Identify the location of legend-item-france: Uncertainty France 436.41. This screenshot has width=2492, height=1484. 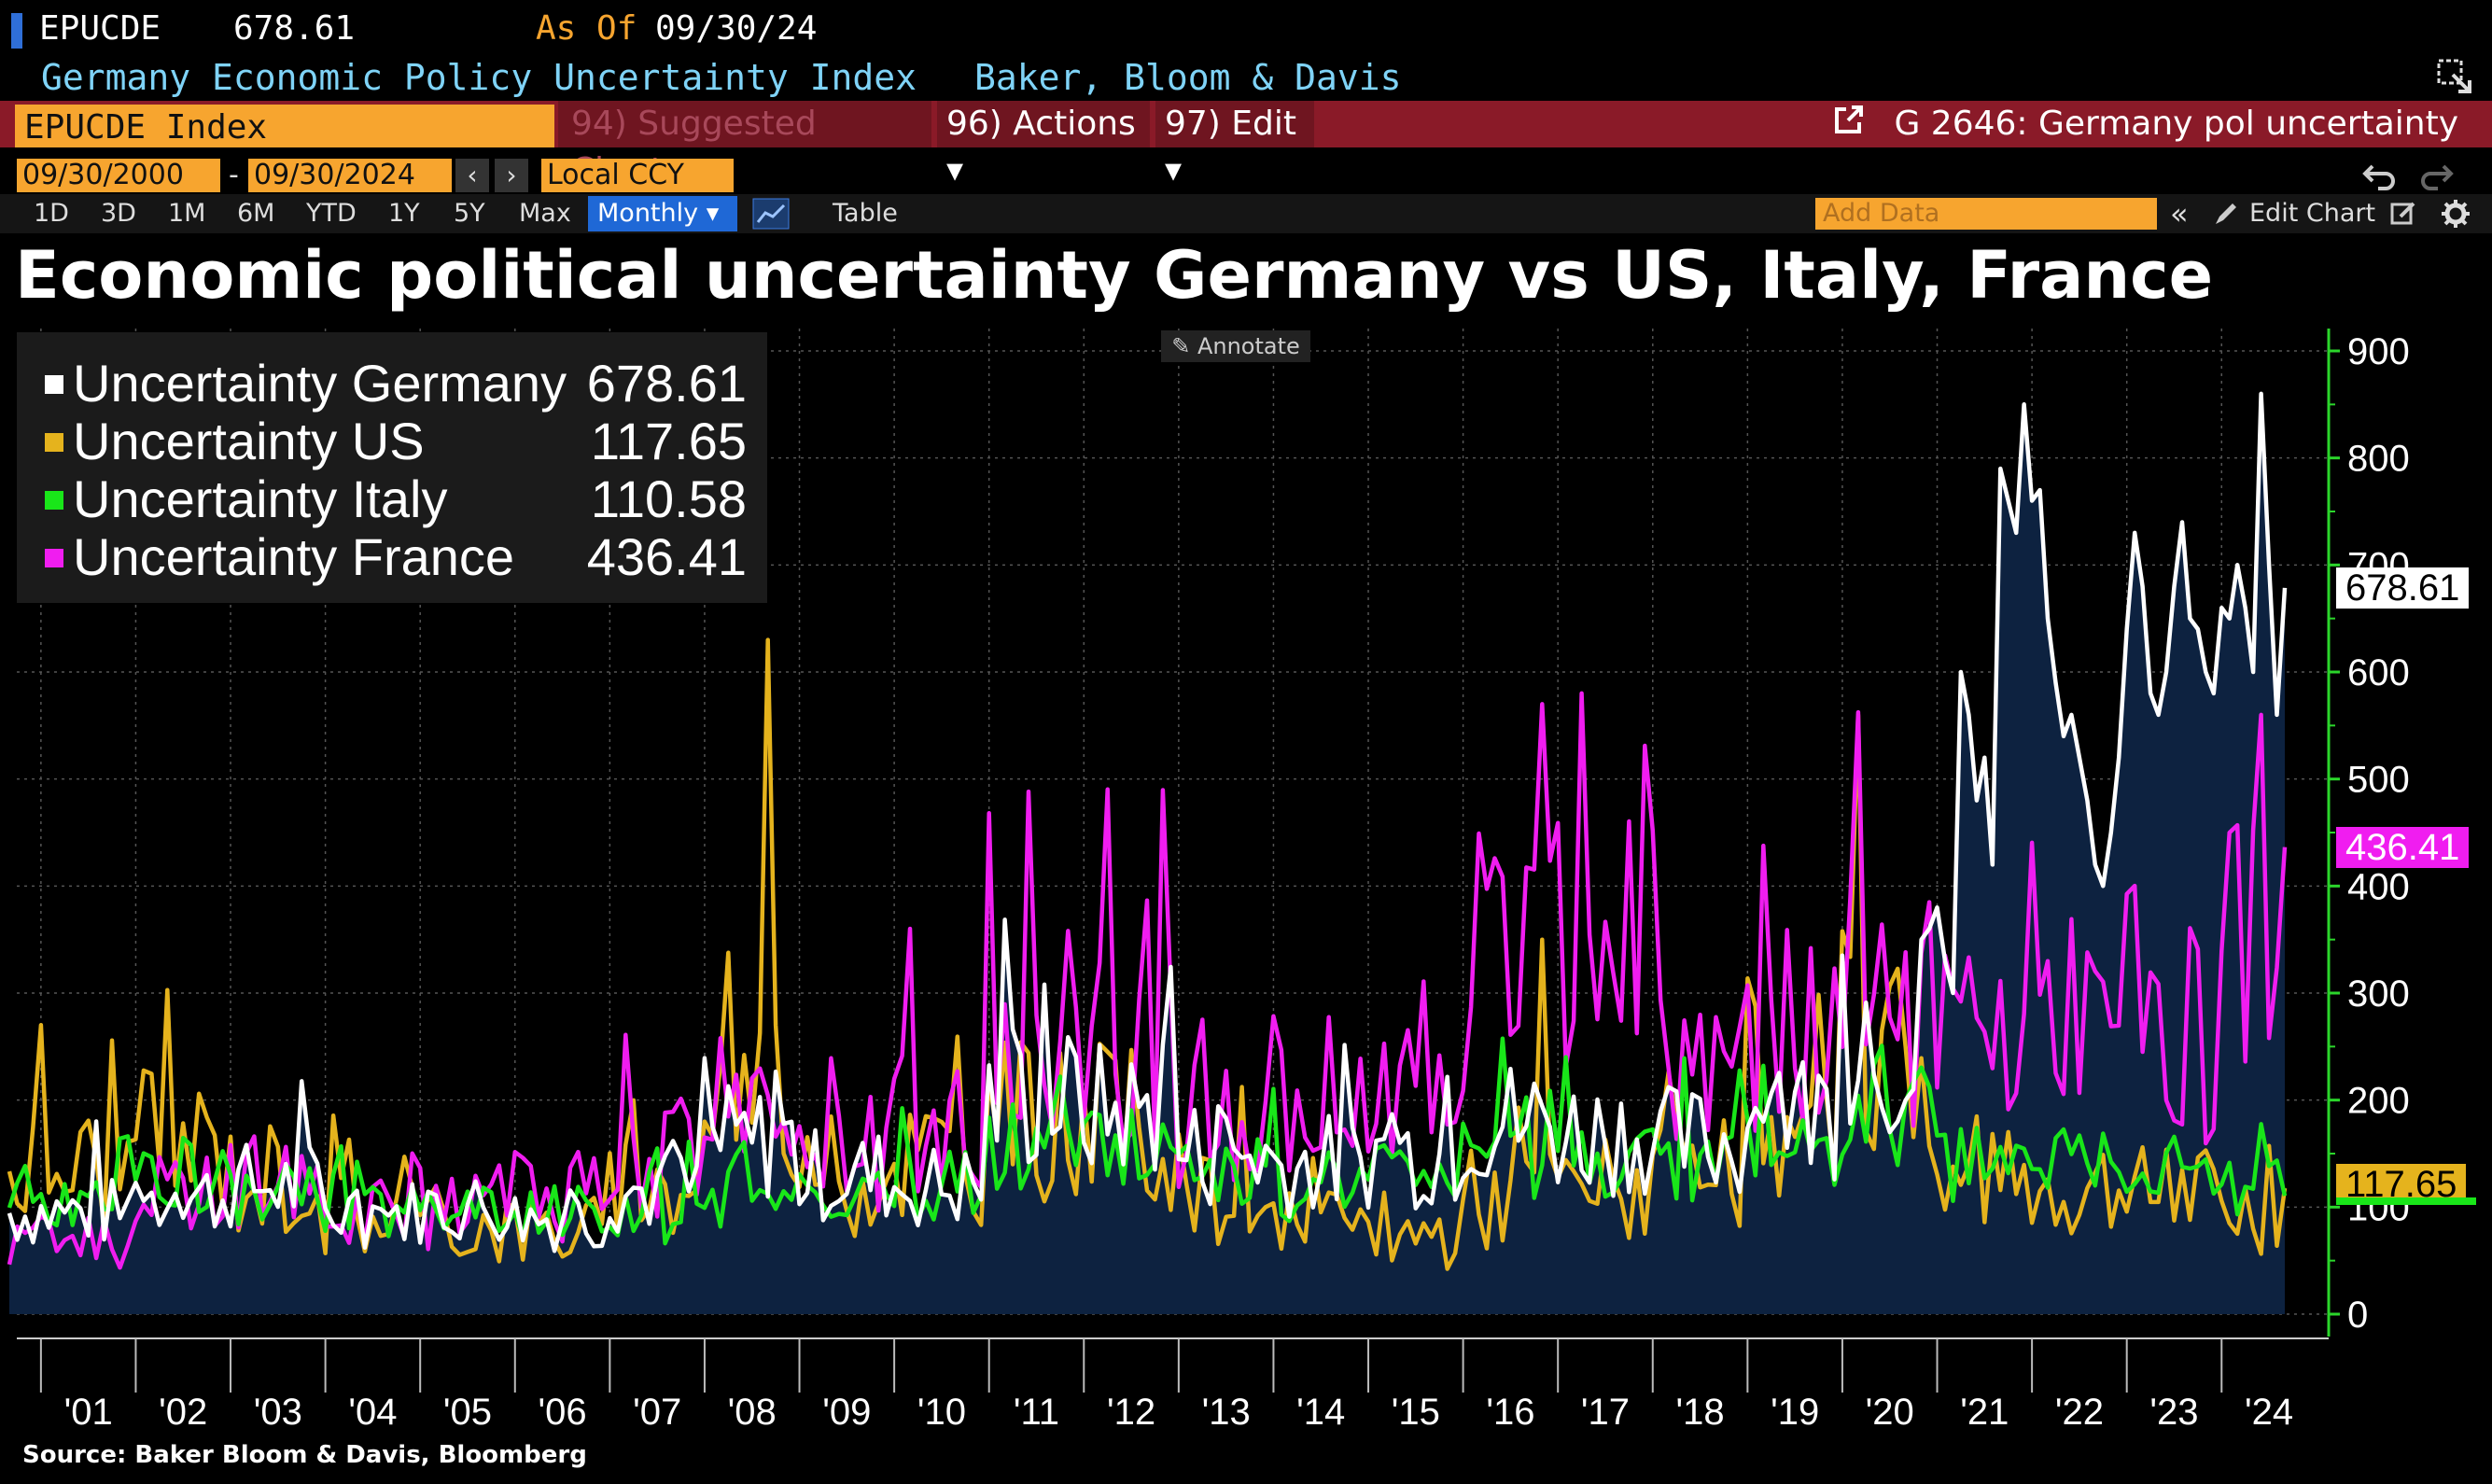
(392, 557).